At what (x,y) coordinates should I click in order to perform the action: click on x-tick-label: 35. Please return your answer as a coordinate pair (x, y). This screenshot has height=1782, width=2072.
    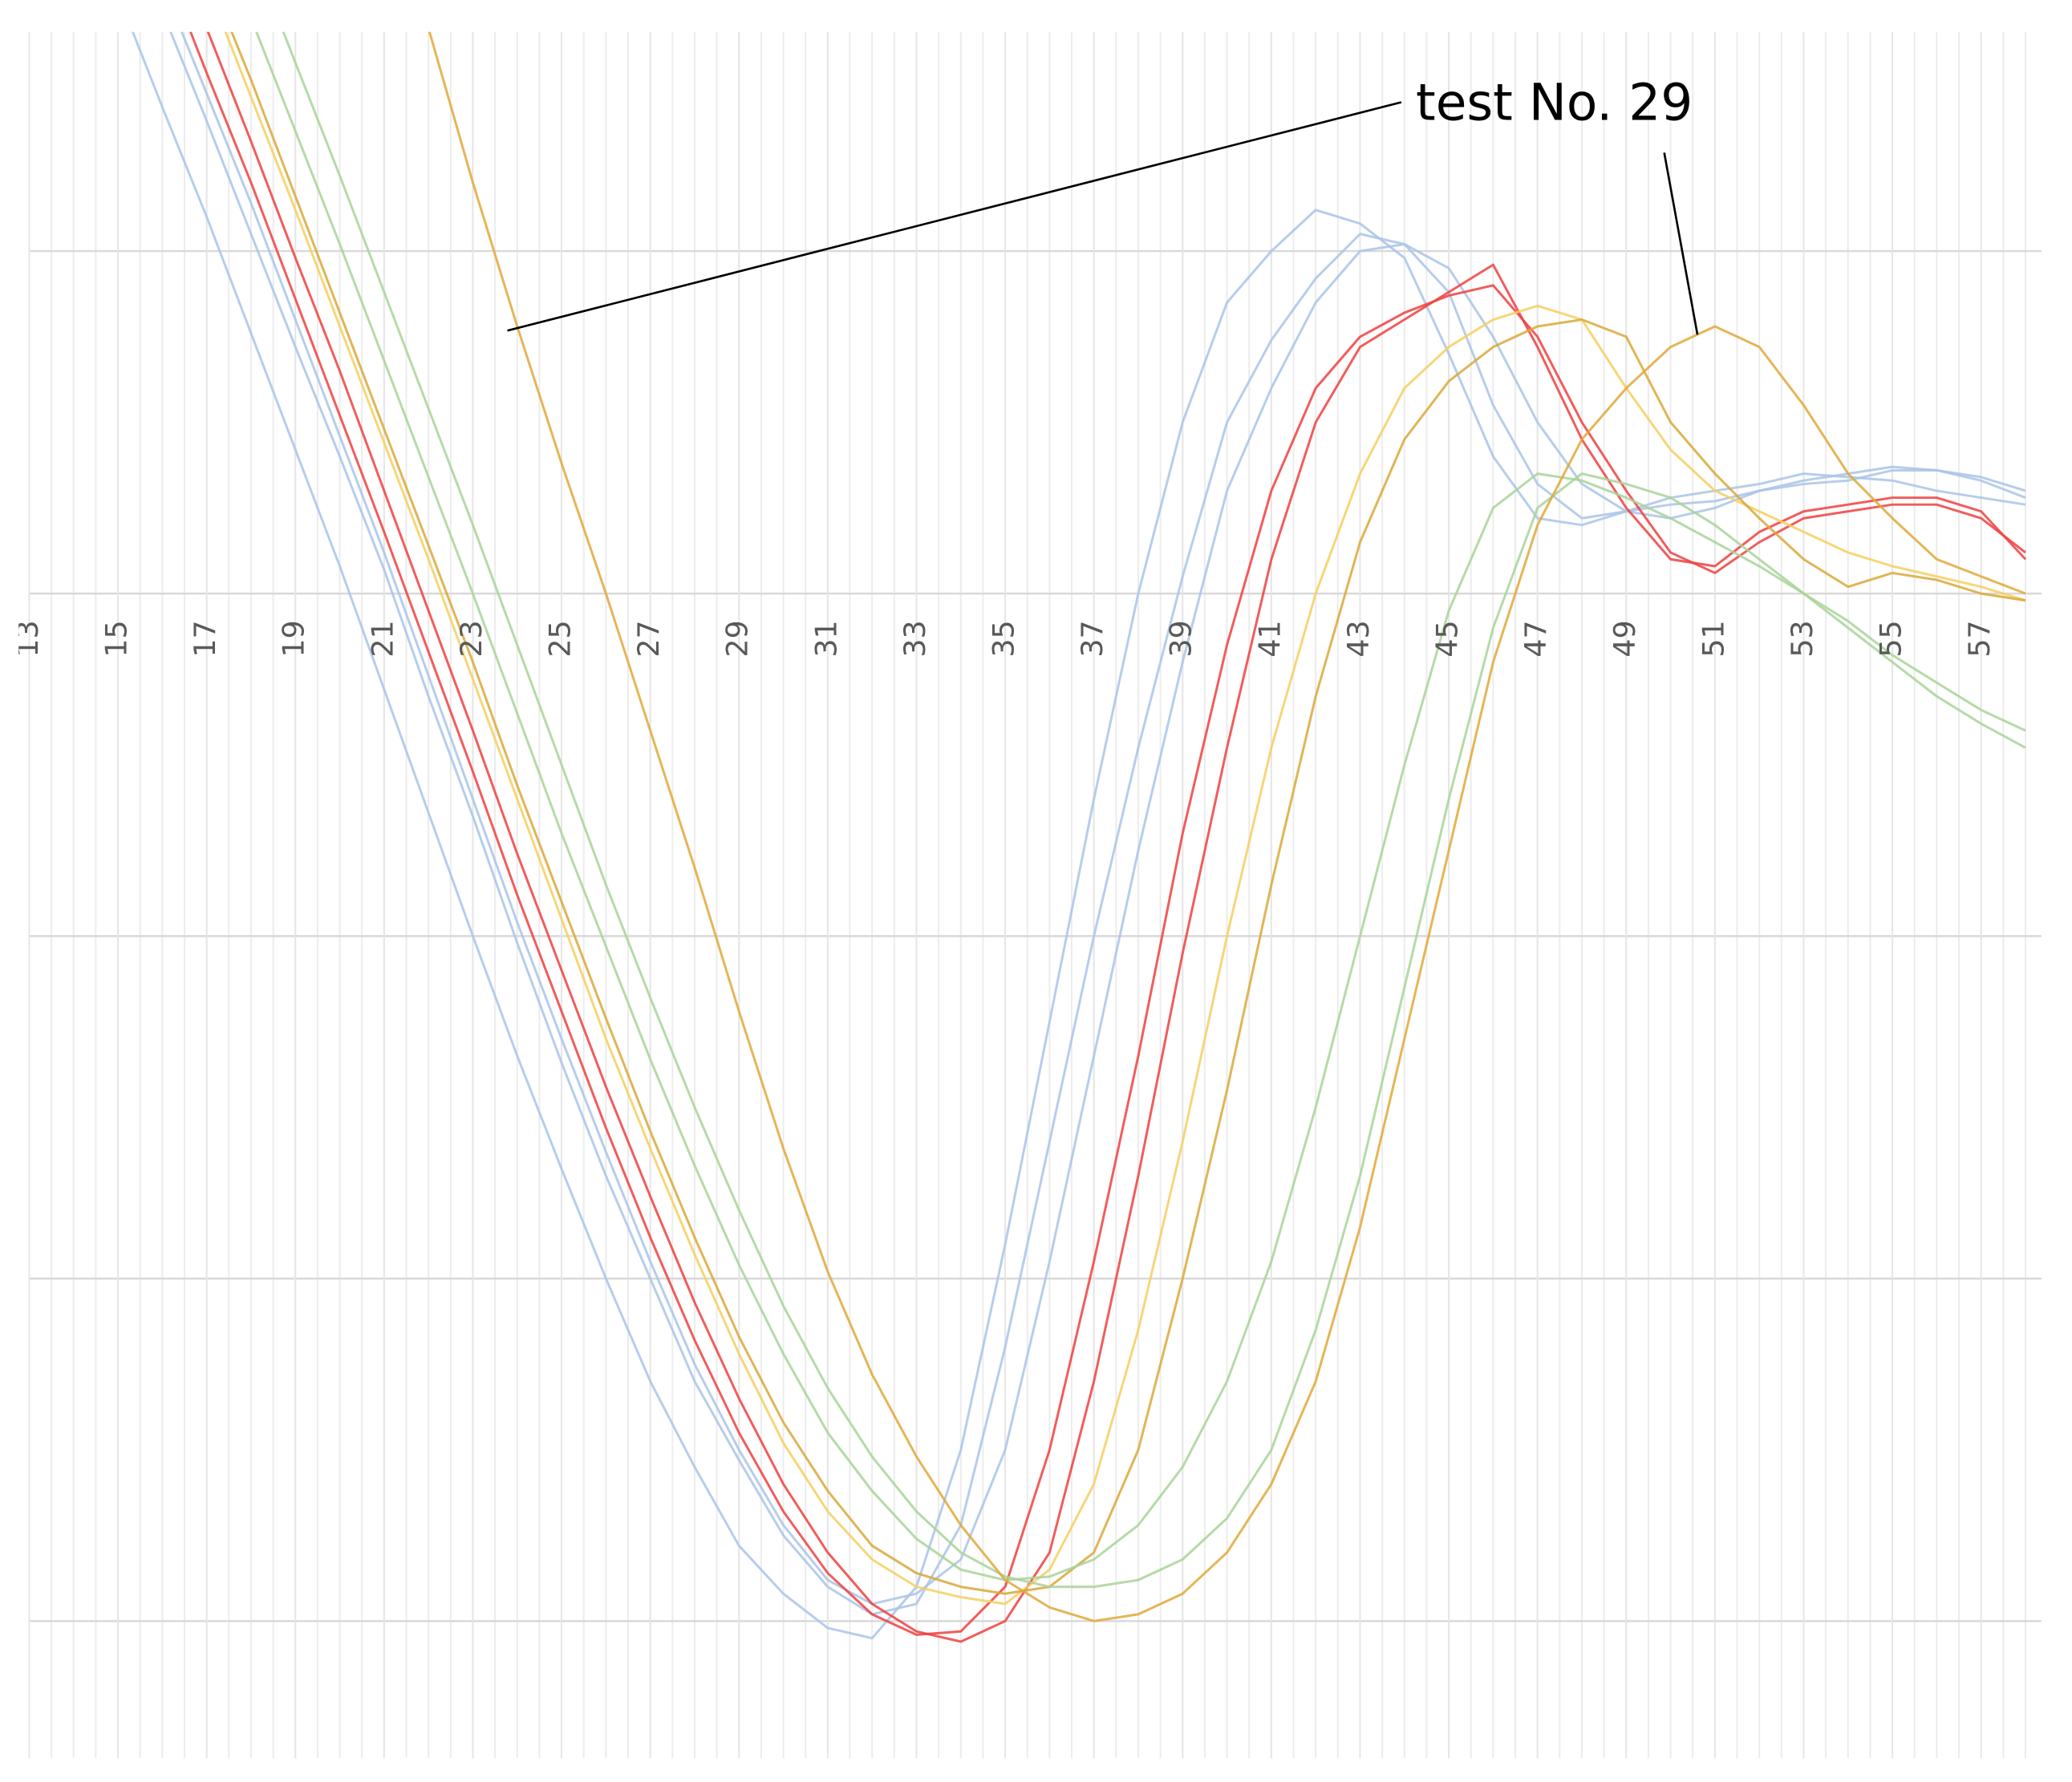
    Looking at the image, I should click on (1004, 638).